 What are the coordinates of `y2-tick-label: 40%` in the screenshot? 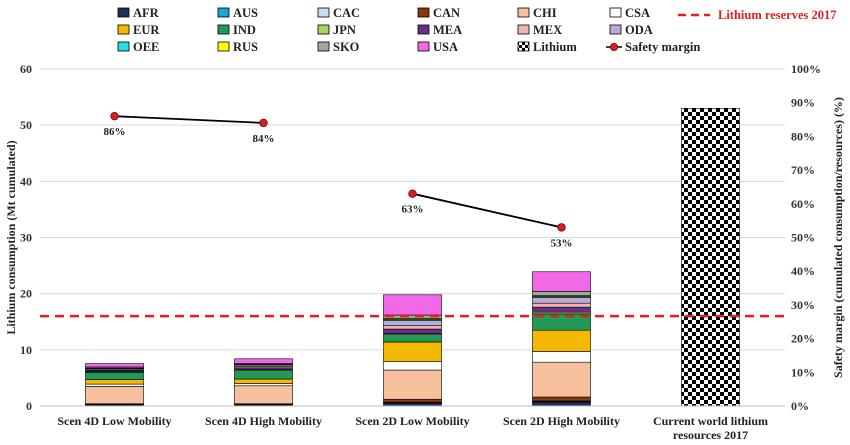 It's located at (803, 271).